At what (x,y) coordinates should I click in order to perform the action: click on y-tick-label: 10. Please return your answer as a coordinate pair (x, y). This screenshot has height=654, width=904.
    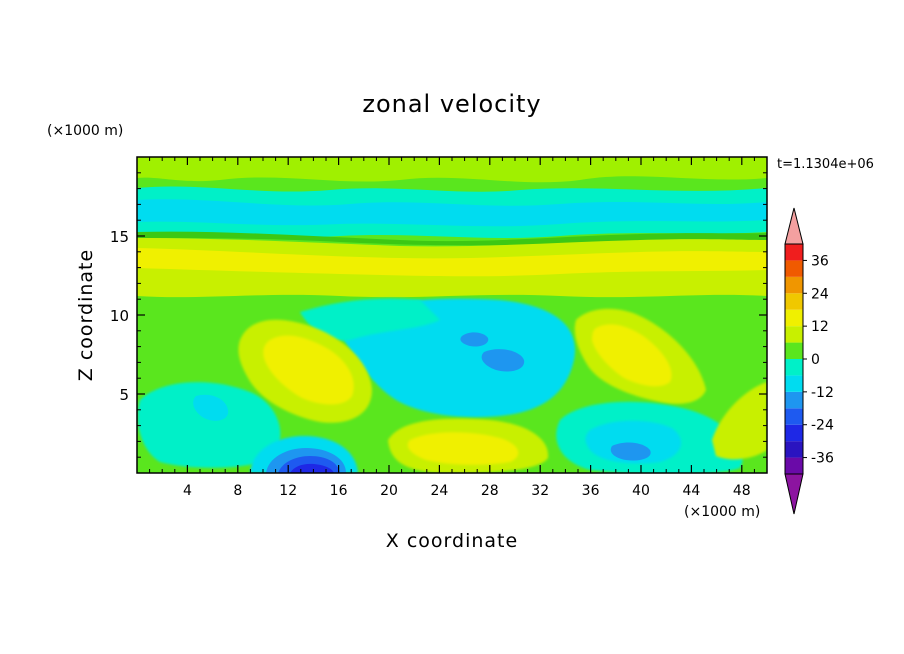
    Looking at the image, I should click on (119, 316).